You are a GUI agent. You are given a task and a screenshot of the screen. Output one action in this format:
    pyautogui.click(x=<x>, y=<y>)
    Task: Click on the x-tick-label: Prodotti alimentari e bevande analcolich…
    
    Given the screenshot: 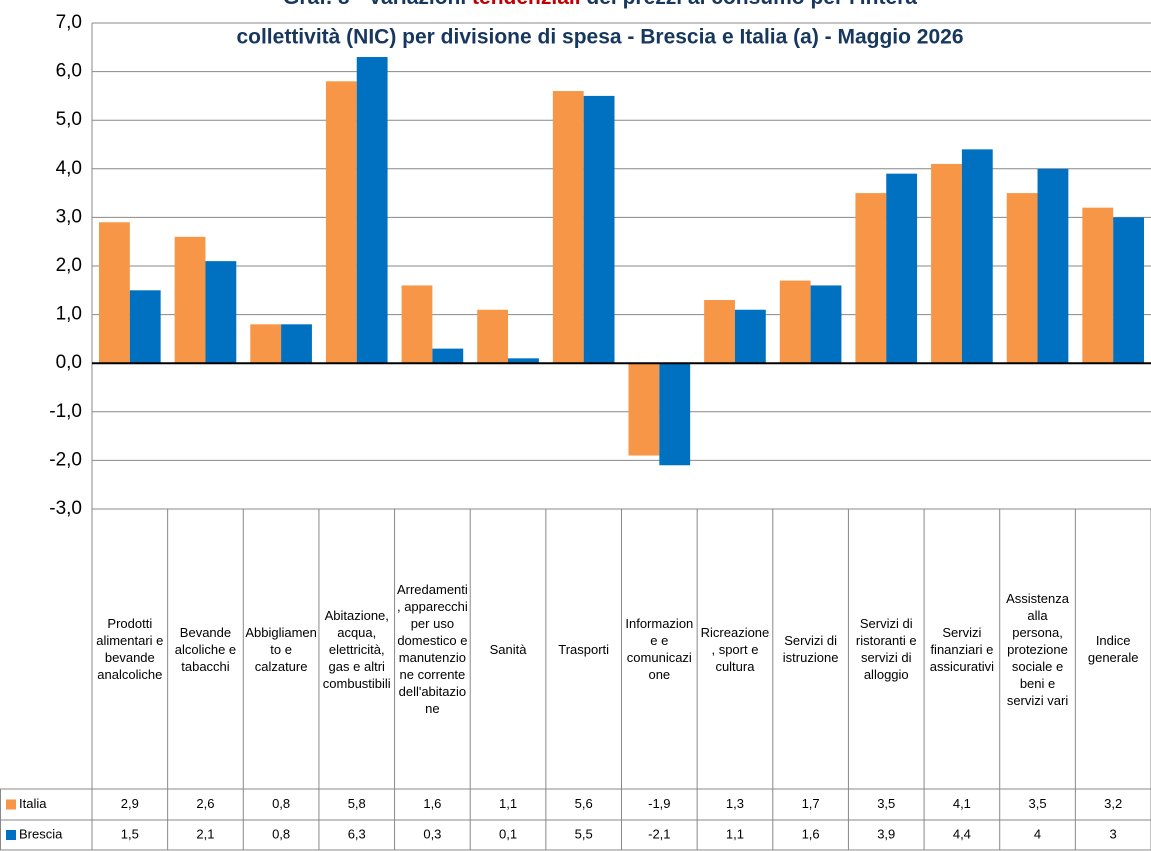 What is the action you would take?
    pyautogui.click(x=130, y=649)
    